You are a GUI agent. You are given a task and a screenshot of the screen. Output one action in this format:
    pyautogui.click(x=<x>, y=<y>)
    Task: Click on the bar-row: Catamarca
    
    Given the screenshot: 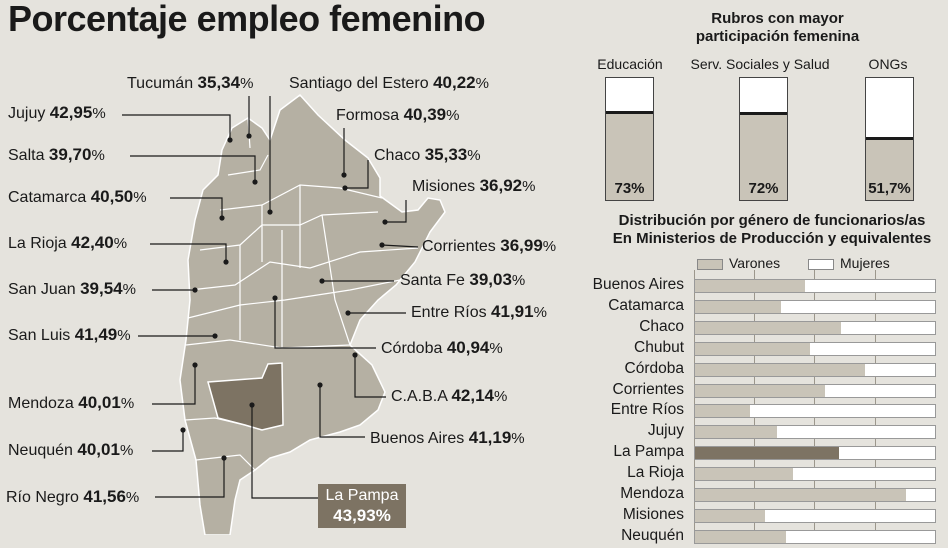 What is the action you would take?
    pyautogui.click(x=767, y=307)
    